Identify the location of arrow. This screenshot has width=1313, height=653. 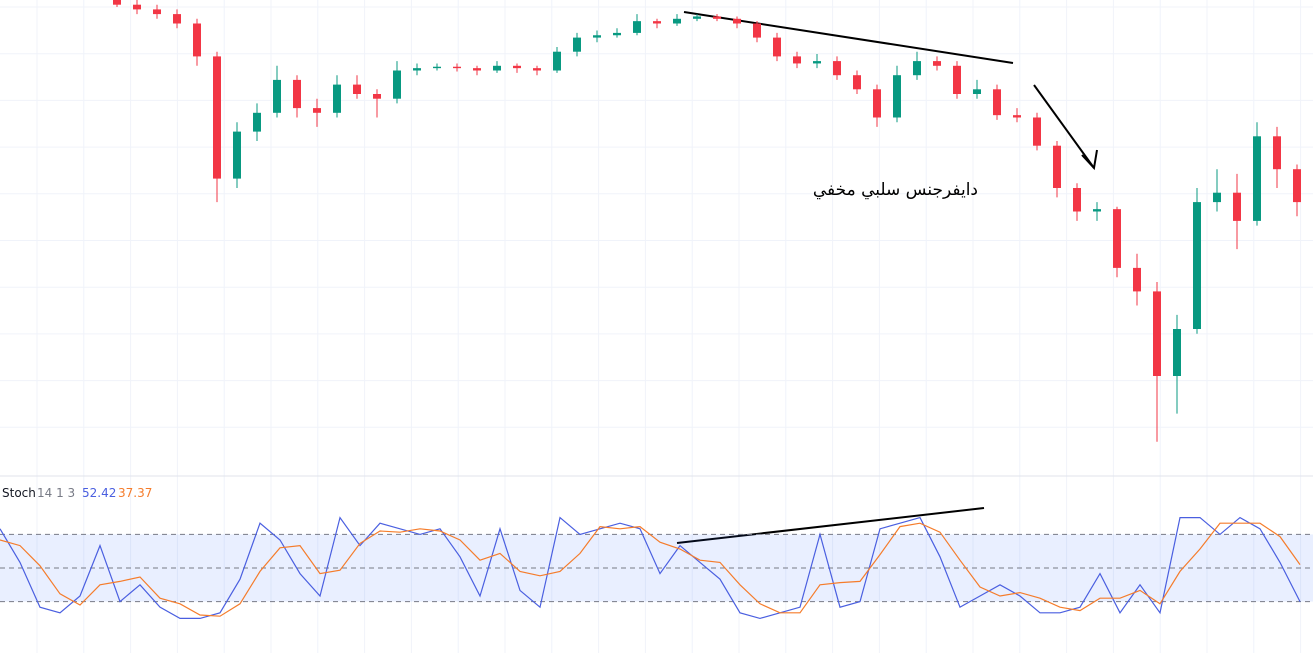
(1064, 126).